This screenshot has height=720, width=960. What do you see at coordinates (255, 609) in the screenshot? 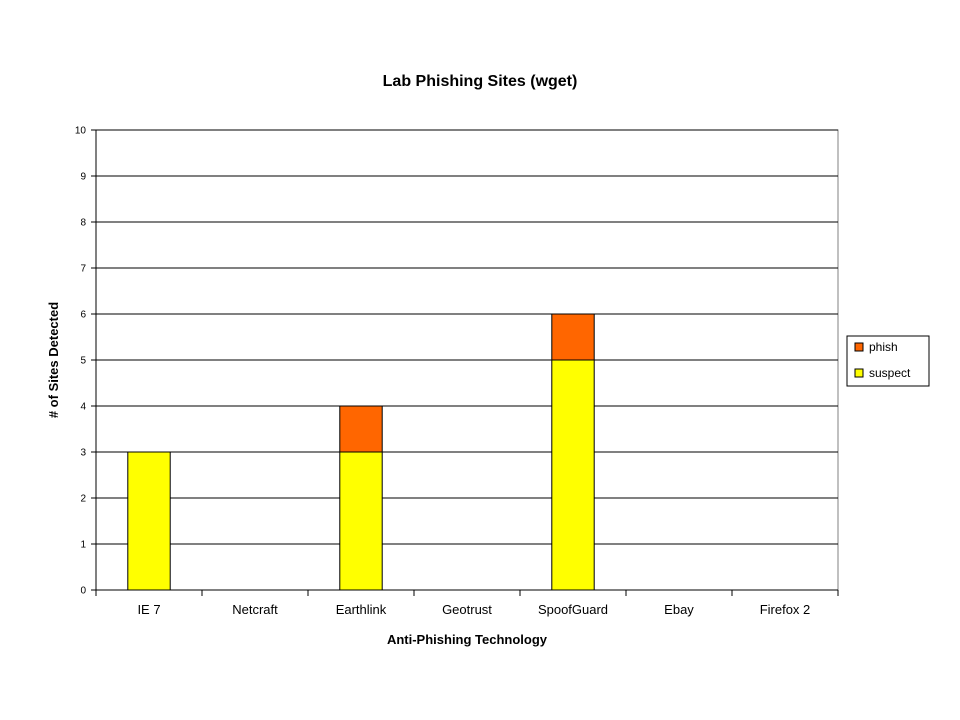
I see `x-tick-label: Netcraft` at bounding box center [255, 609].